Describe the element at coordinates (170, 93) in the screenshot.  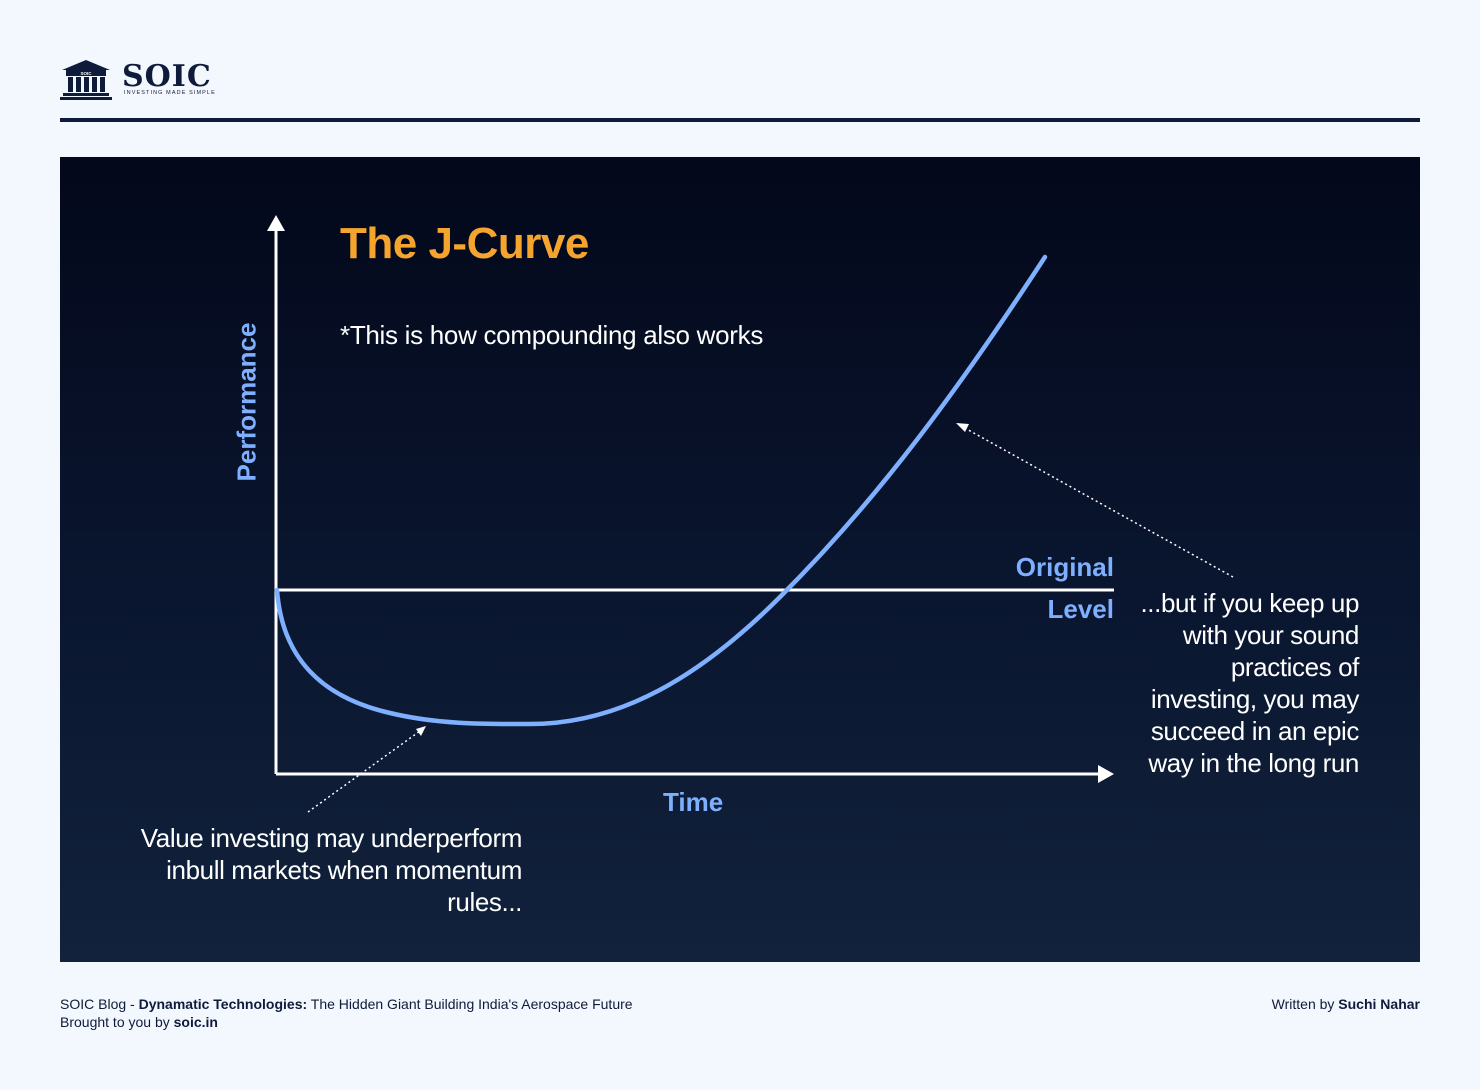
I see `logo-tagline: INVESTING MADE SIMPLE` at that location.